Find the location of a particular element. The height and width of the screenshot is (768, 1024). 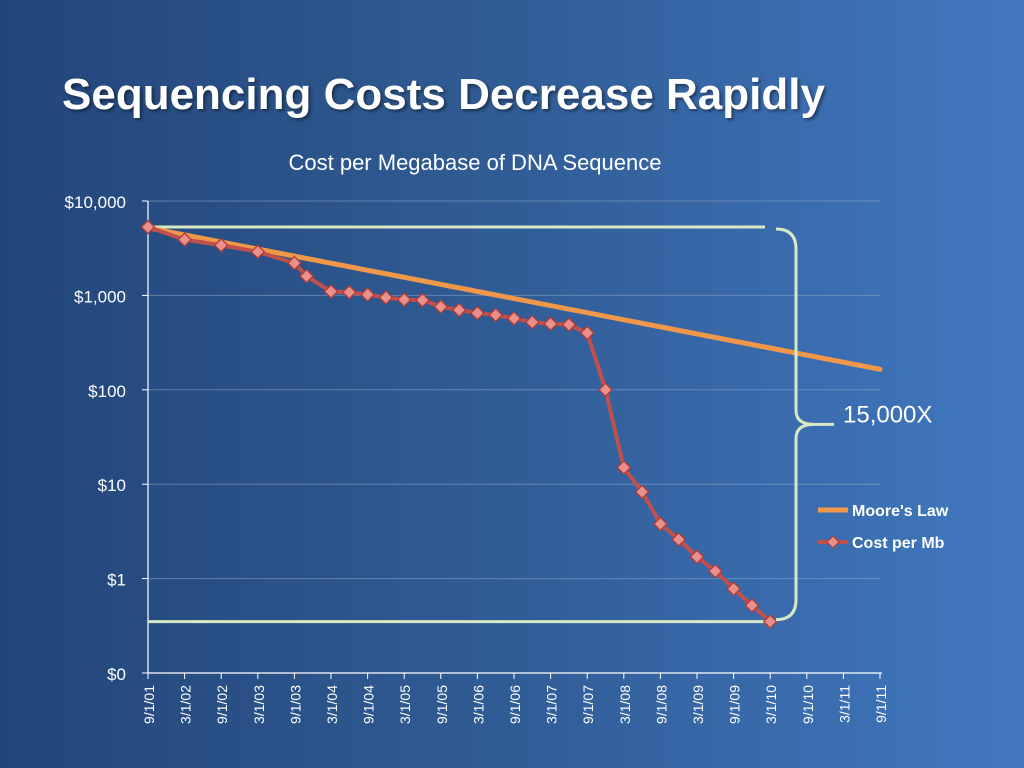

x-tick-label: 3/1/02 is located at coordinates (186, 704).